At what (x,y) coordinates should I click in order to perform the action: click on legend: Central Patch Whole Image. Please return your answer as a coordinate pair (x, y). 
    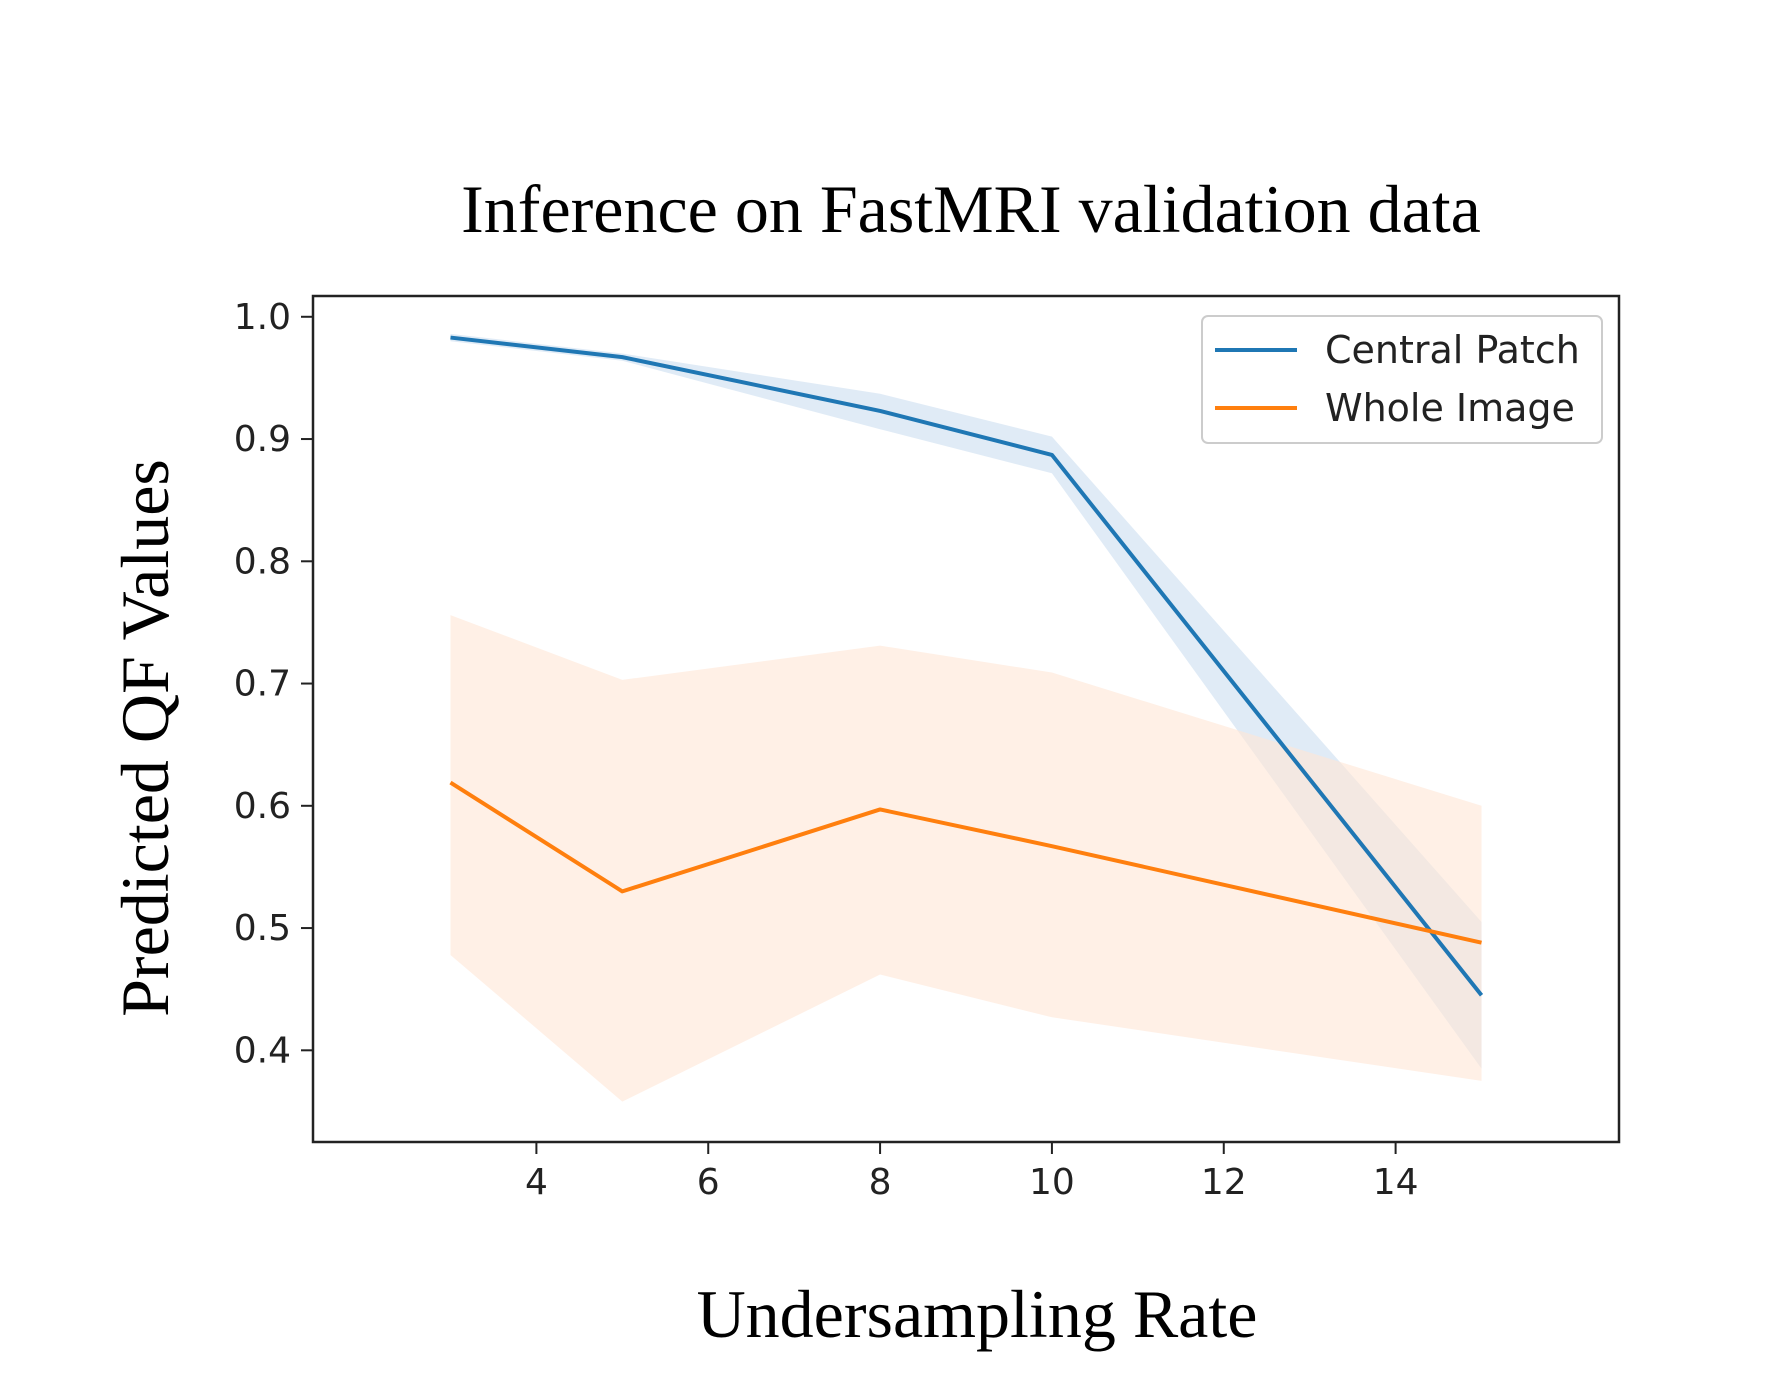
    Looking at the image, I should click on (1402, 379).